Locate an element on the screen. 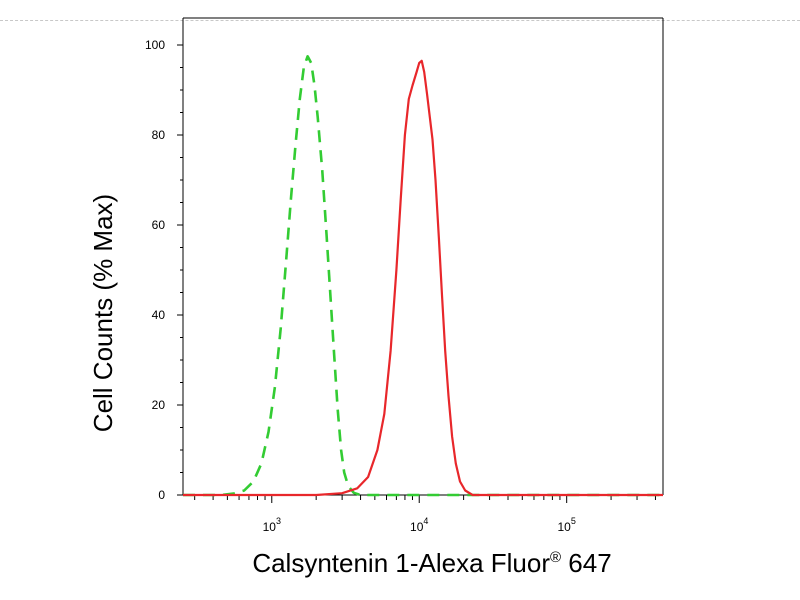  x-tick-label: 10³ is located at coordinates (272, 525).